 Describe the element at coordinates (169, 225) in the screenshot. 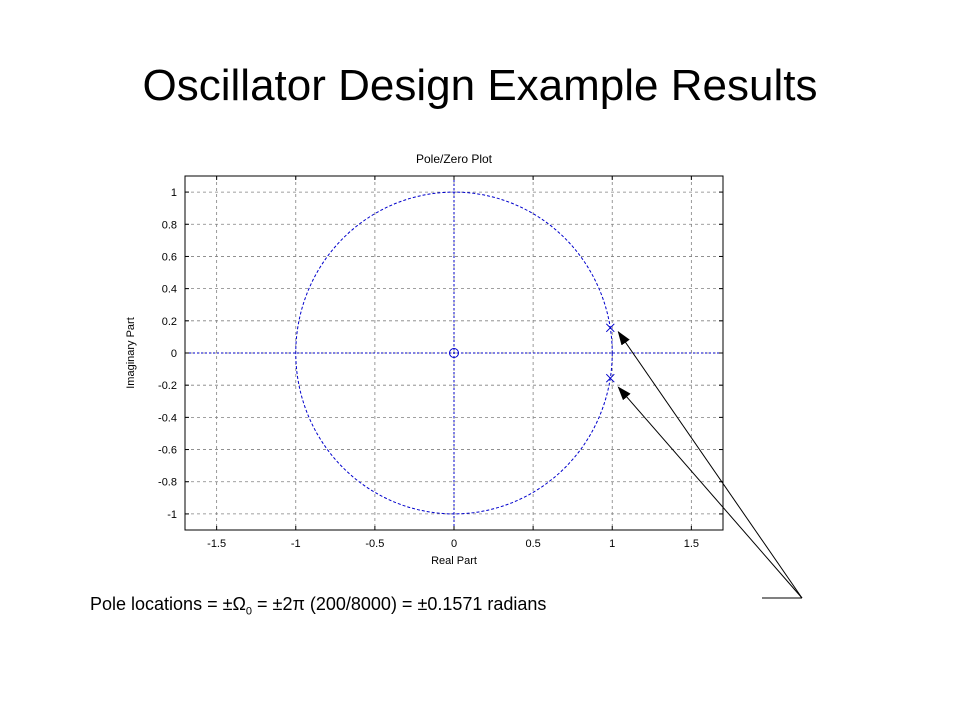

I see `y-tick-label: 0.8` at that location.